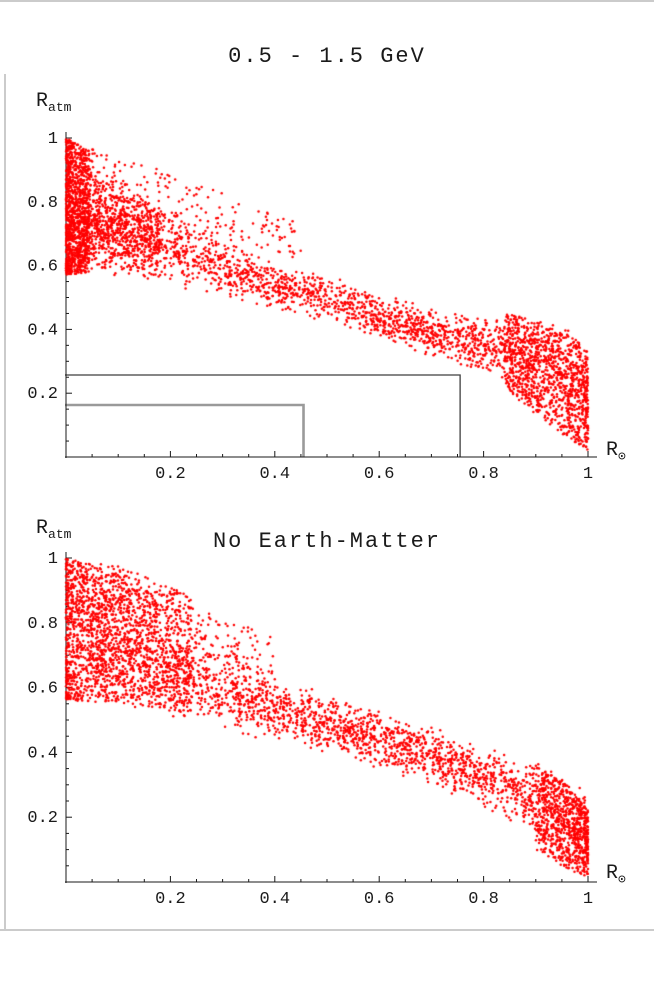 The image size is (654, 981). I want to click on top-y-axis-label-base: R, so click(42, 101).